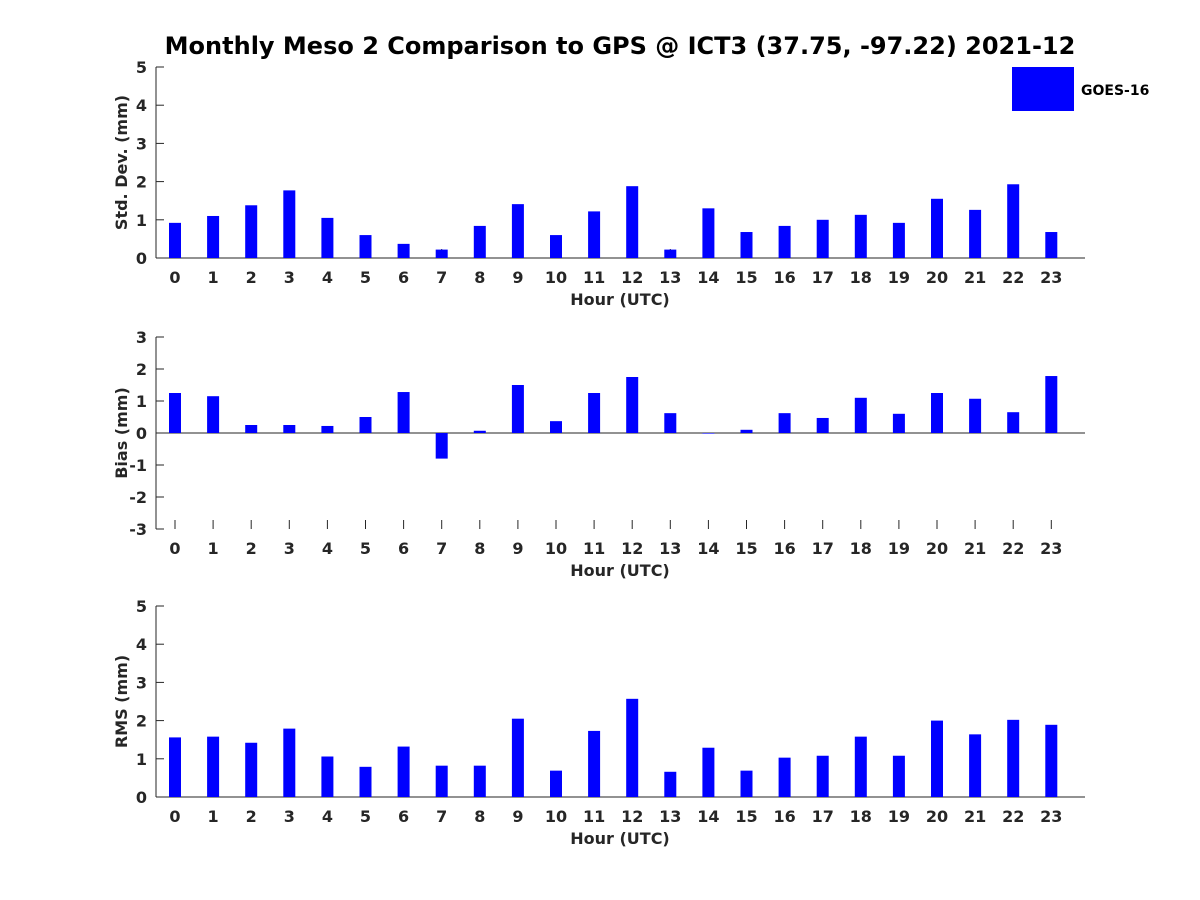  Describe the element at coordinates (138, 497) in the screenshot. I see `y-tick-label: -2` at that location.